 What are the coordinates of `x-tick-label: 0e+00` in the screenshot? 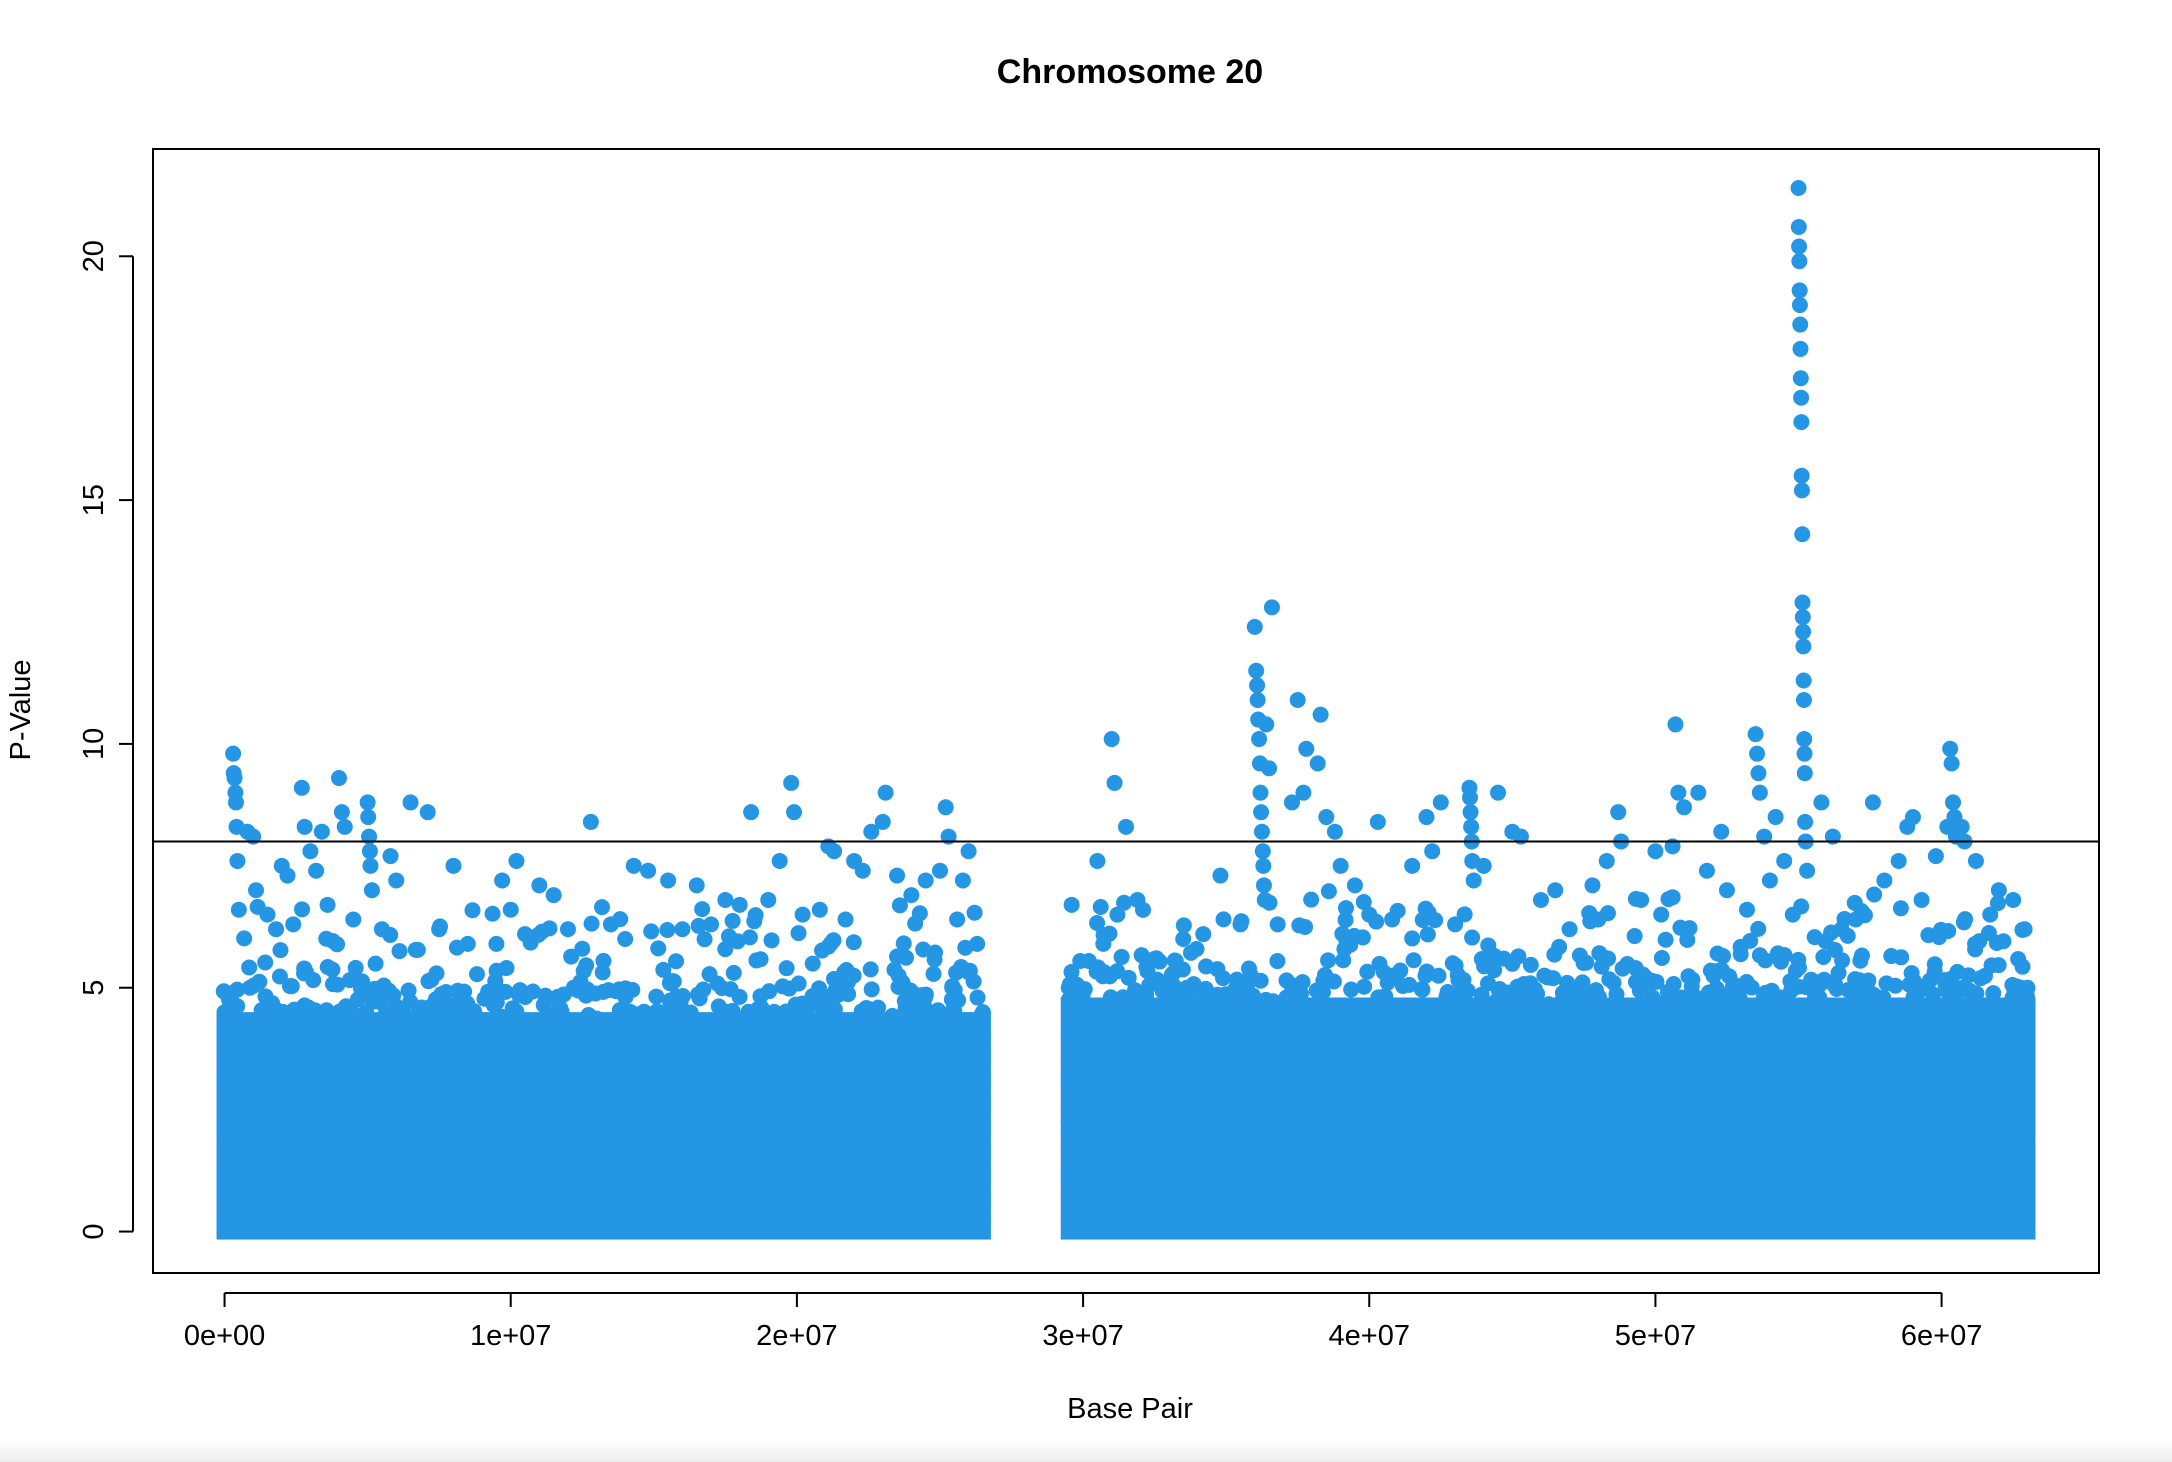 It's located at (224, 1336).